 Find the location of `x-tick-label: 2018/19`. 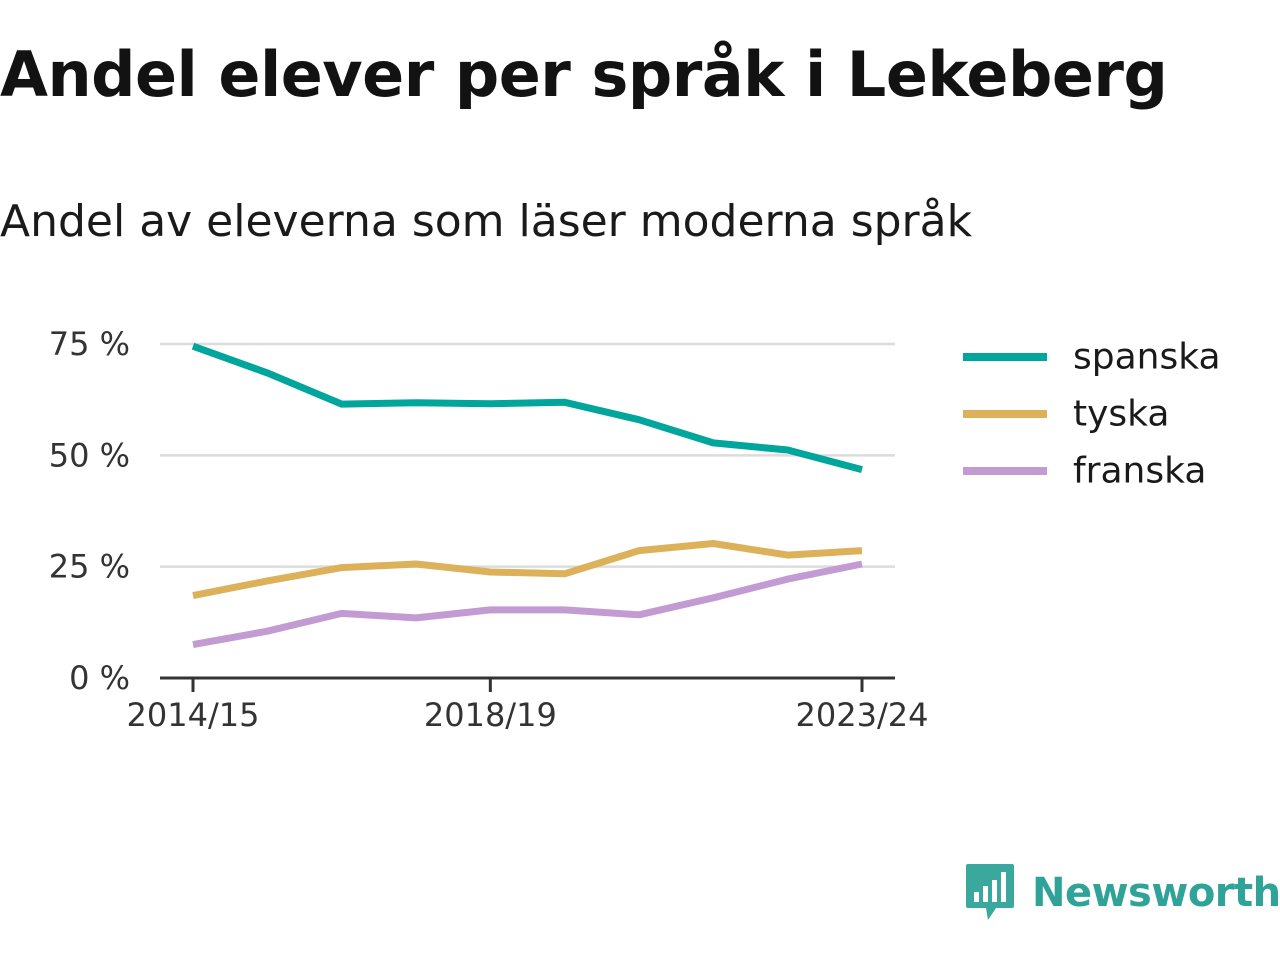

x-tick-label: 2018/19 is located at coordinates (490, 715).